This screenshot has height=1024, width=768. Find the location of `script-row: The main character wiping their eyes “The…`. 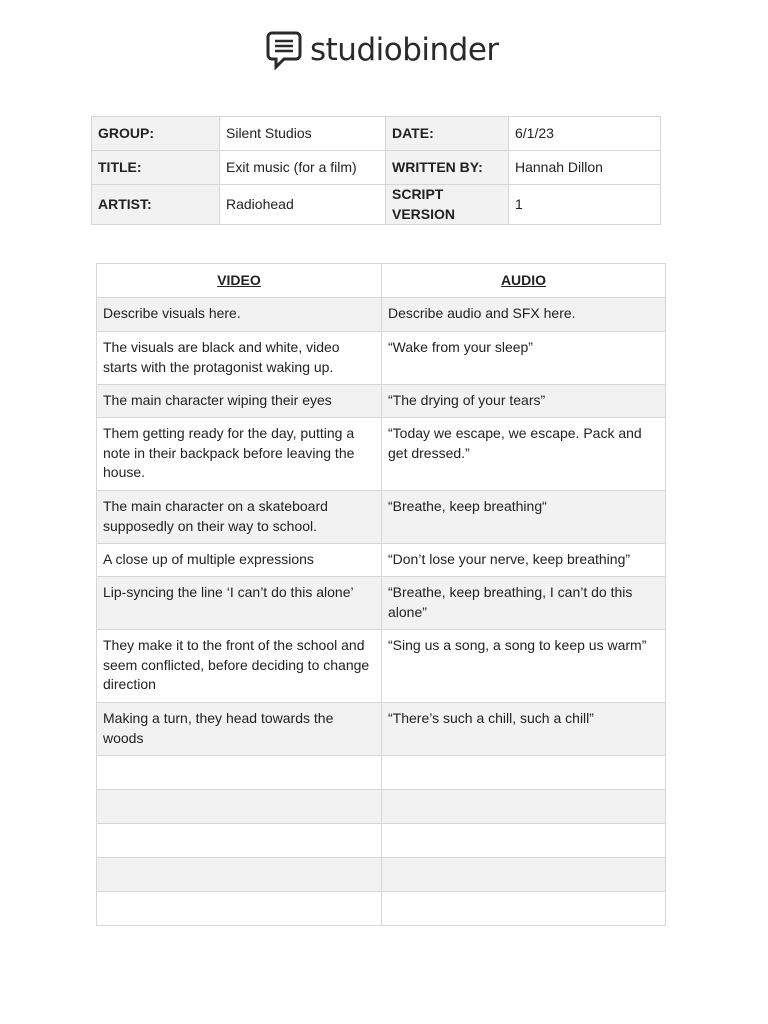

script-row: The main character wiping their eyes “The… is located at coordinates (381, 401).